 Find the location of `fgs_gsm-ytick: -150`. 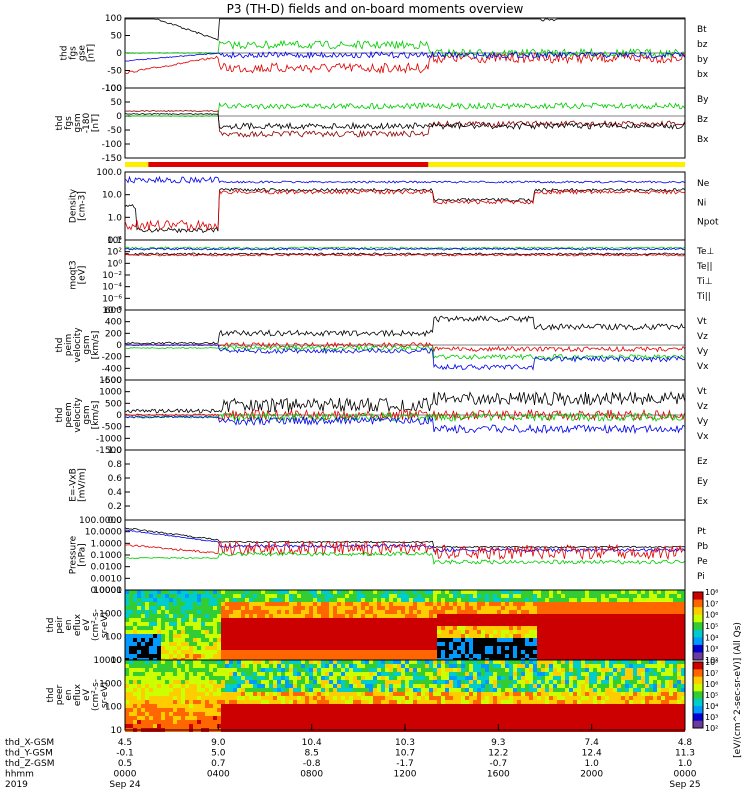

fgs_gsm-ytick: -150 is located at coordinates (112, 159).